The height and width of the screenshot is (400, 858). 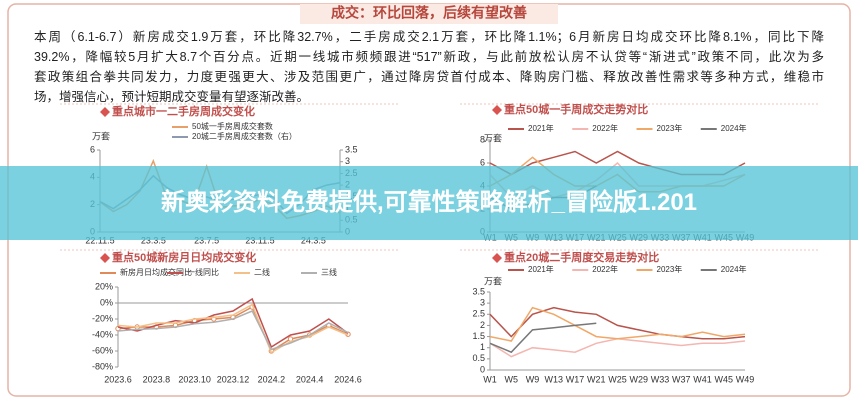 I want to click on x-tick-label: W45, so click(x=723, y=379).